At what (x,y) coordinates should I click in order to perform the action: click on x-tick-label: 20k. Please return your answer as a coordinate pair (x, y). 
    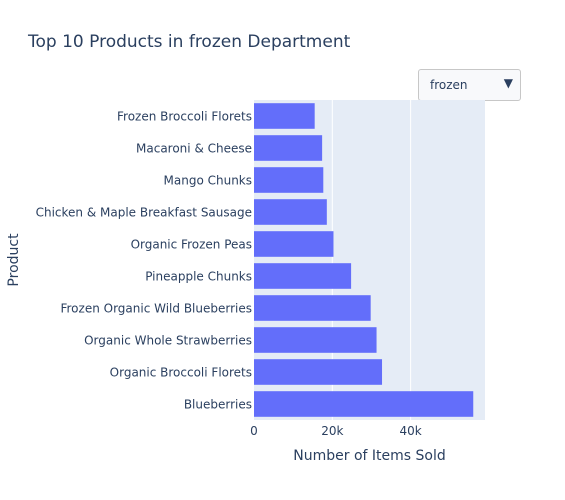
    Looking at the image, I should click on (332, 431).